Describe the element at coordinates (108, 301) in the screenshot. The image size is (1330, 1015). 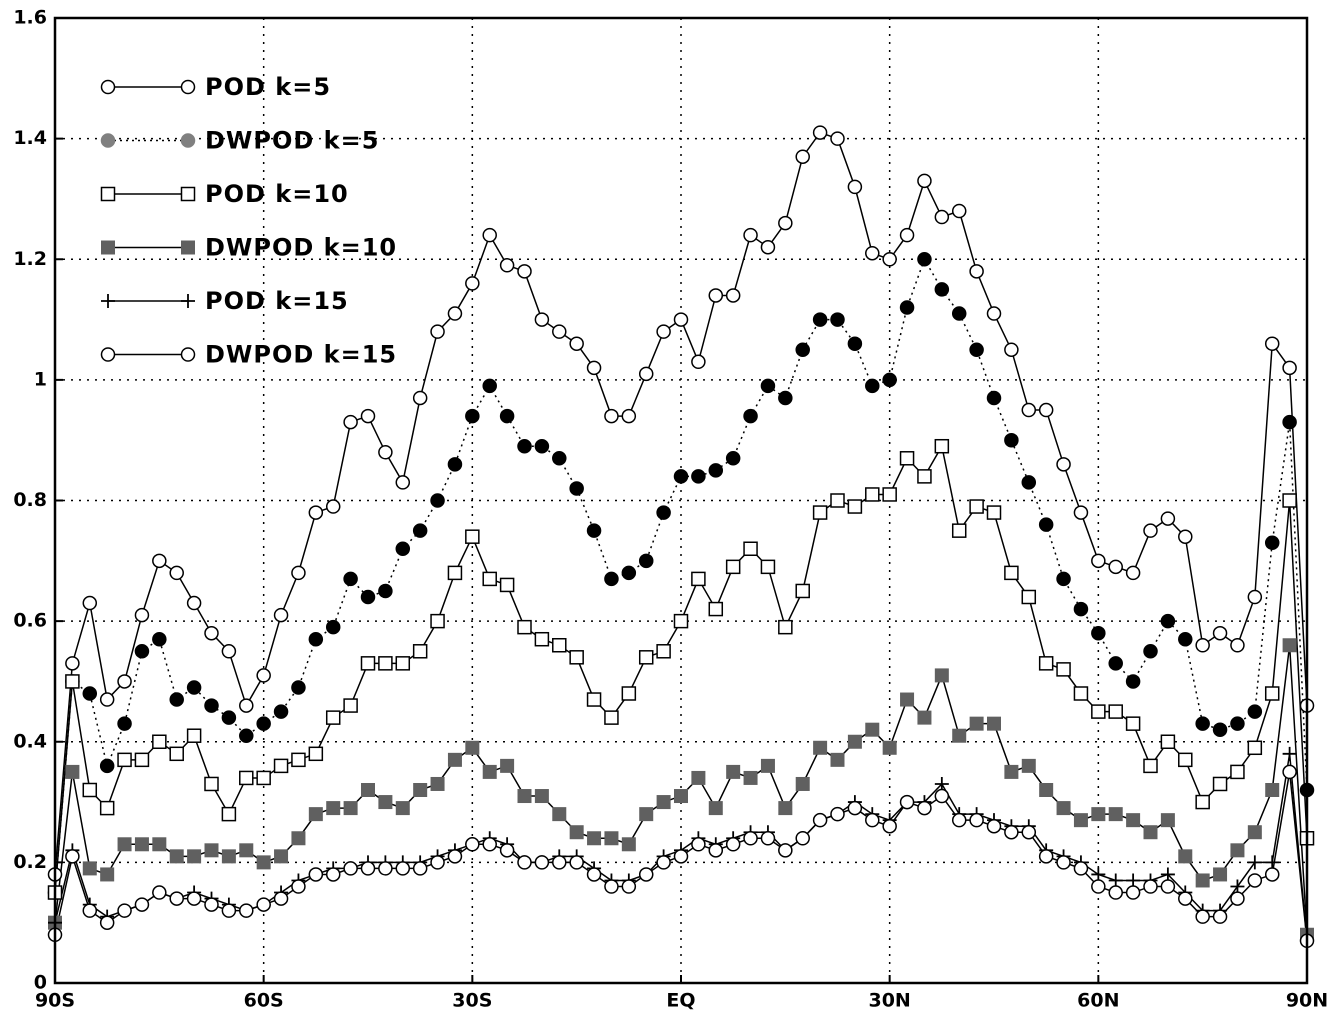
I see `legend-marker` at that location.